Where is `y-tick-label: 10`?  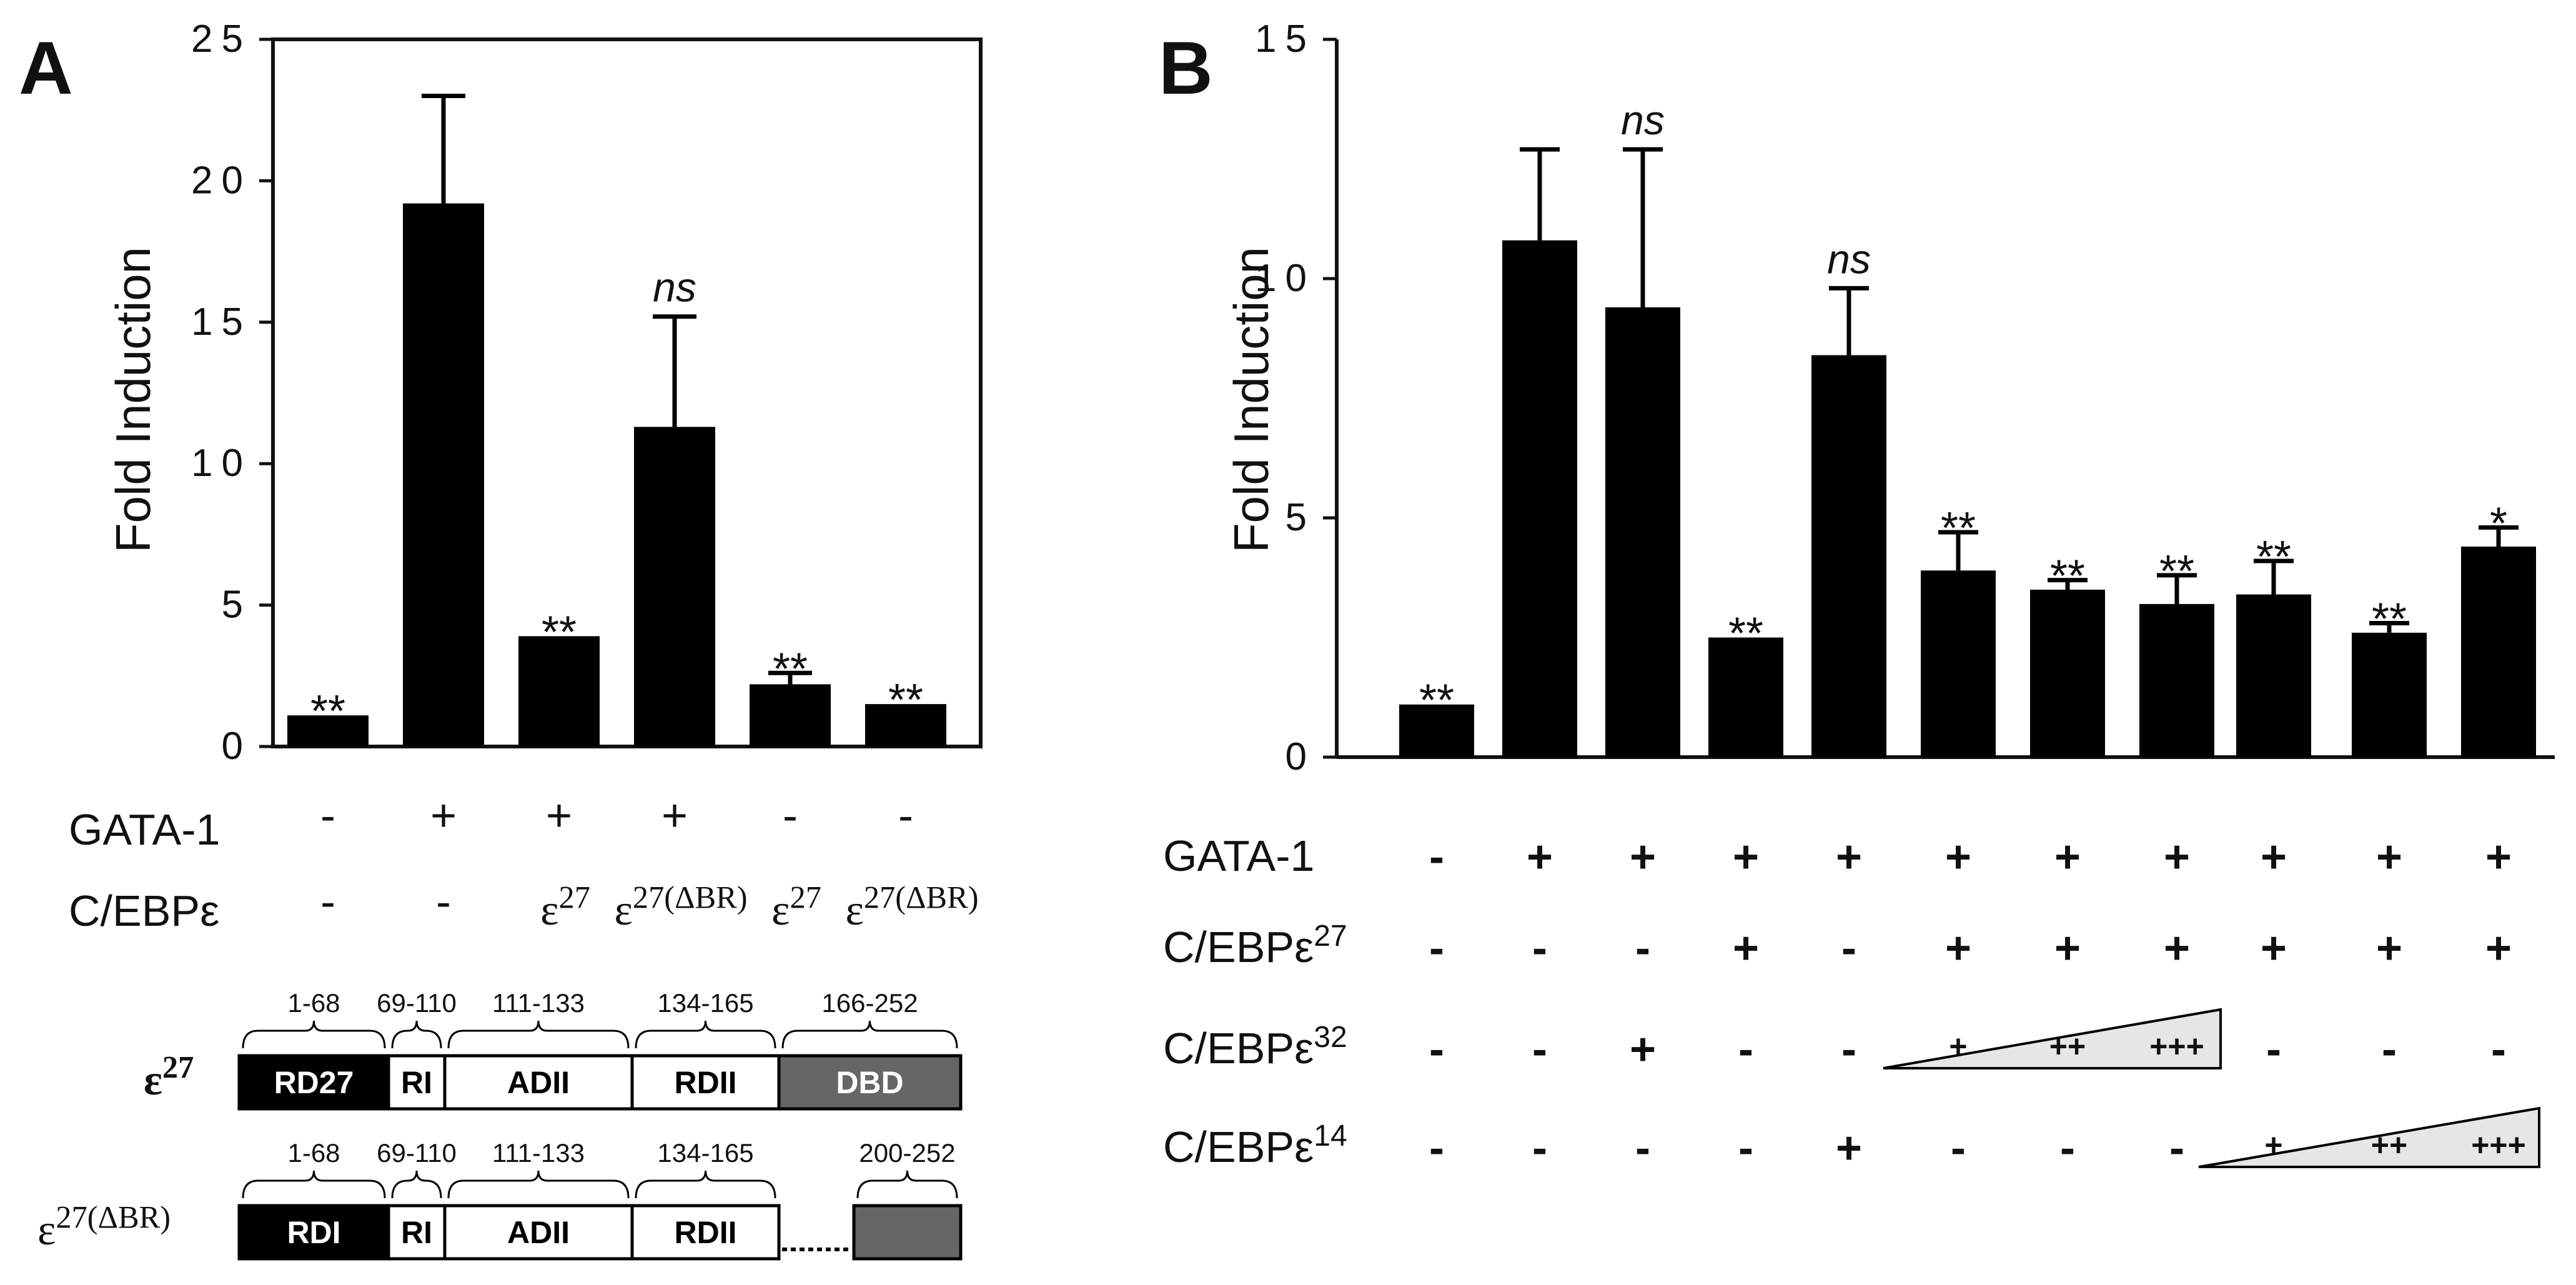
y-tick-label: 10 is located at coordinates (1285, 278).